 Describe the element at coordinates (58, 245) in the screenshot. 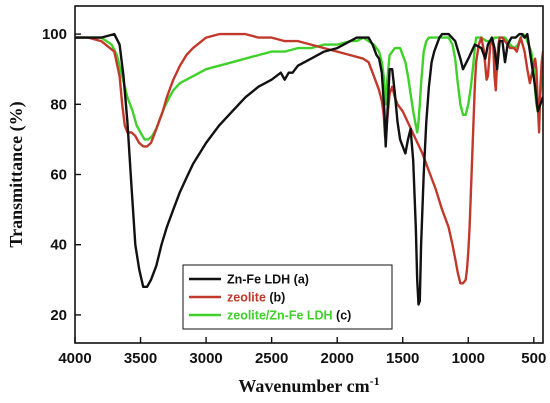

I see `y-tick-label: 40` at that location.